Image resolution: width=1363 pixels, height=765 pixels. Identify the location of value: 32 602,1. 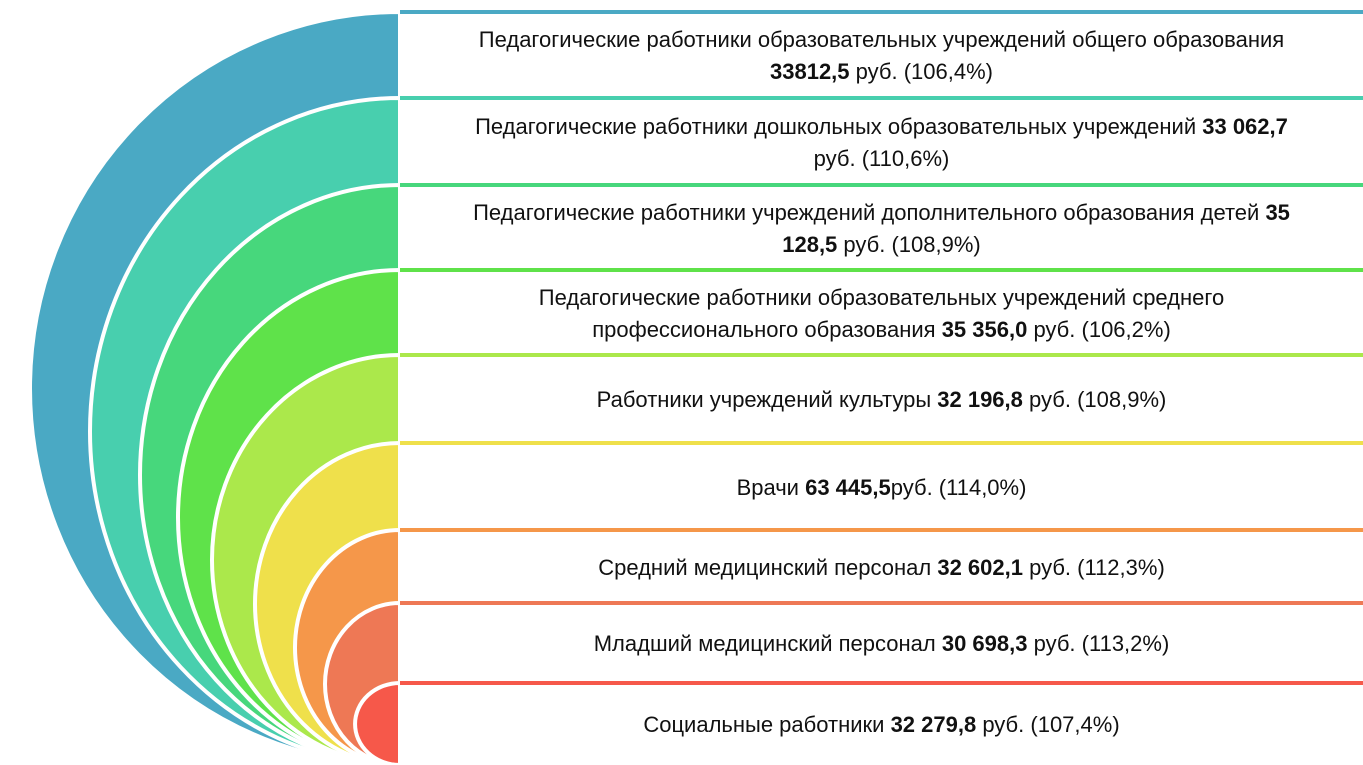
(980, 567).